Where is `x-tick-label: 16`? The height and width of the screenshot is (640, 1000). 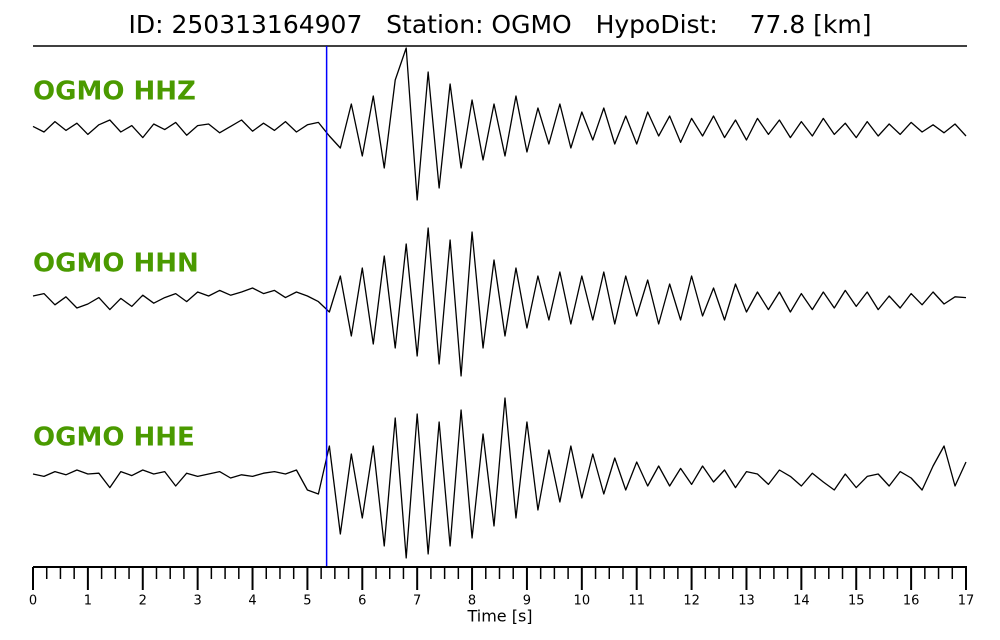
x-tick-label: 16 is located at coordinates (911, 601).